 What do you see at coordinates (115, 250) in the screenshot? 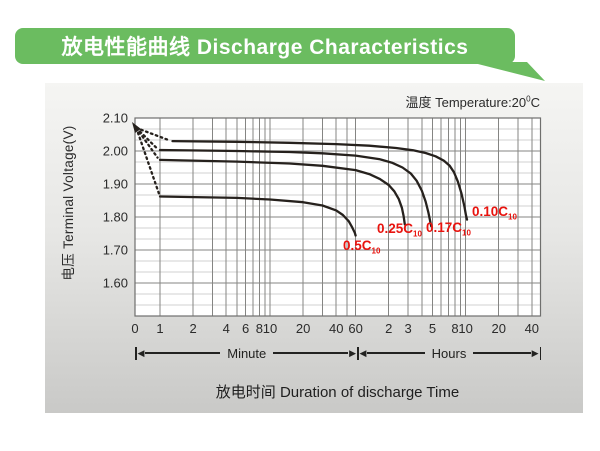
I see `y-tick-label: 1.70` at bounding box center [115, 250].